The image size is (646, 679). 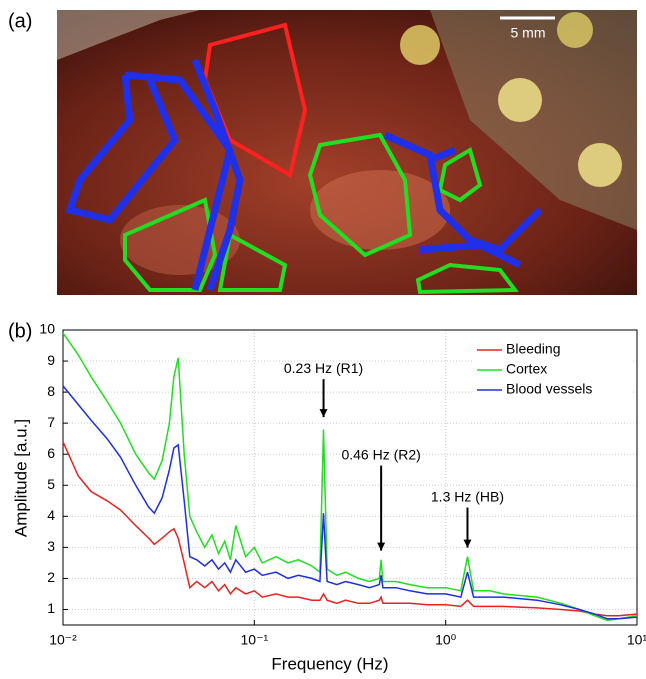 I want to click on y-tick-label: 3, so click(x=51, y=546).